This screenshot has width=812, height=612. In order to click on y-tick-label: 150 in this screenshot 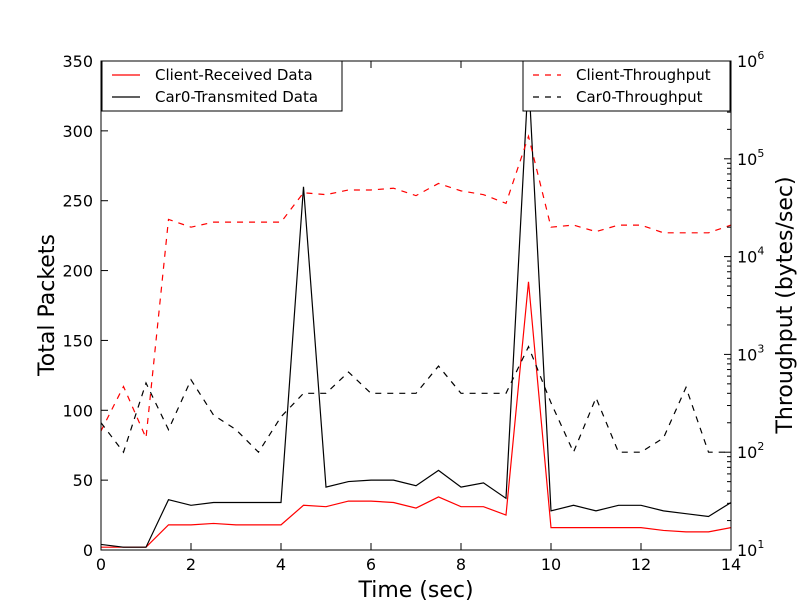, I will do `click(77, 340)`.